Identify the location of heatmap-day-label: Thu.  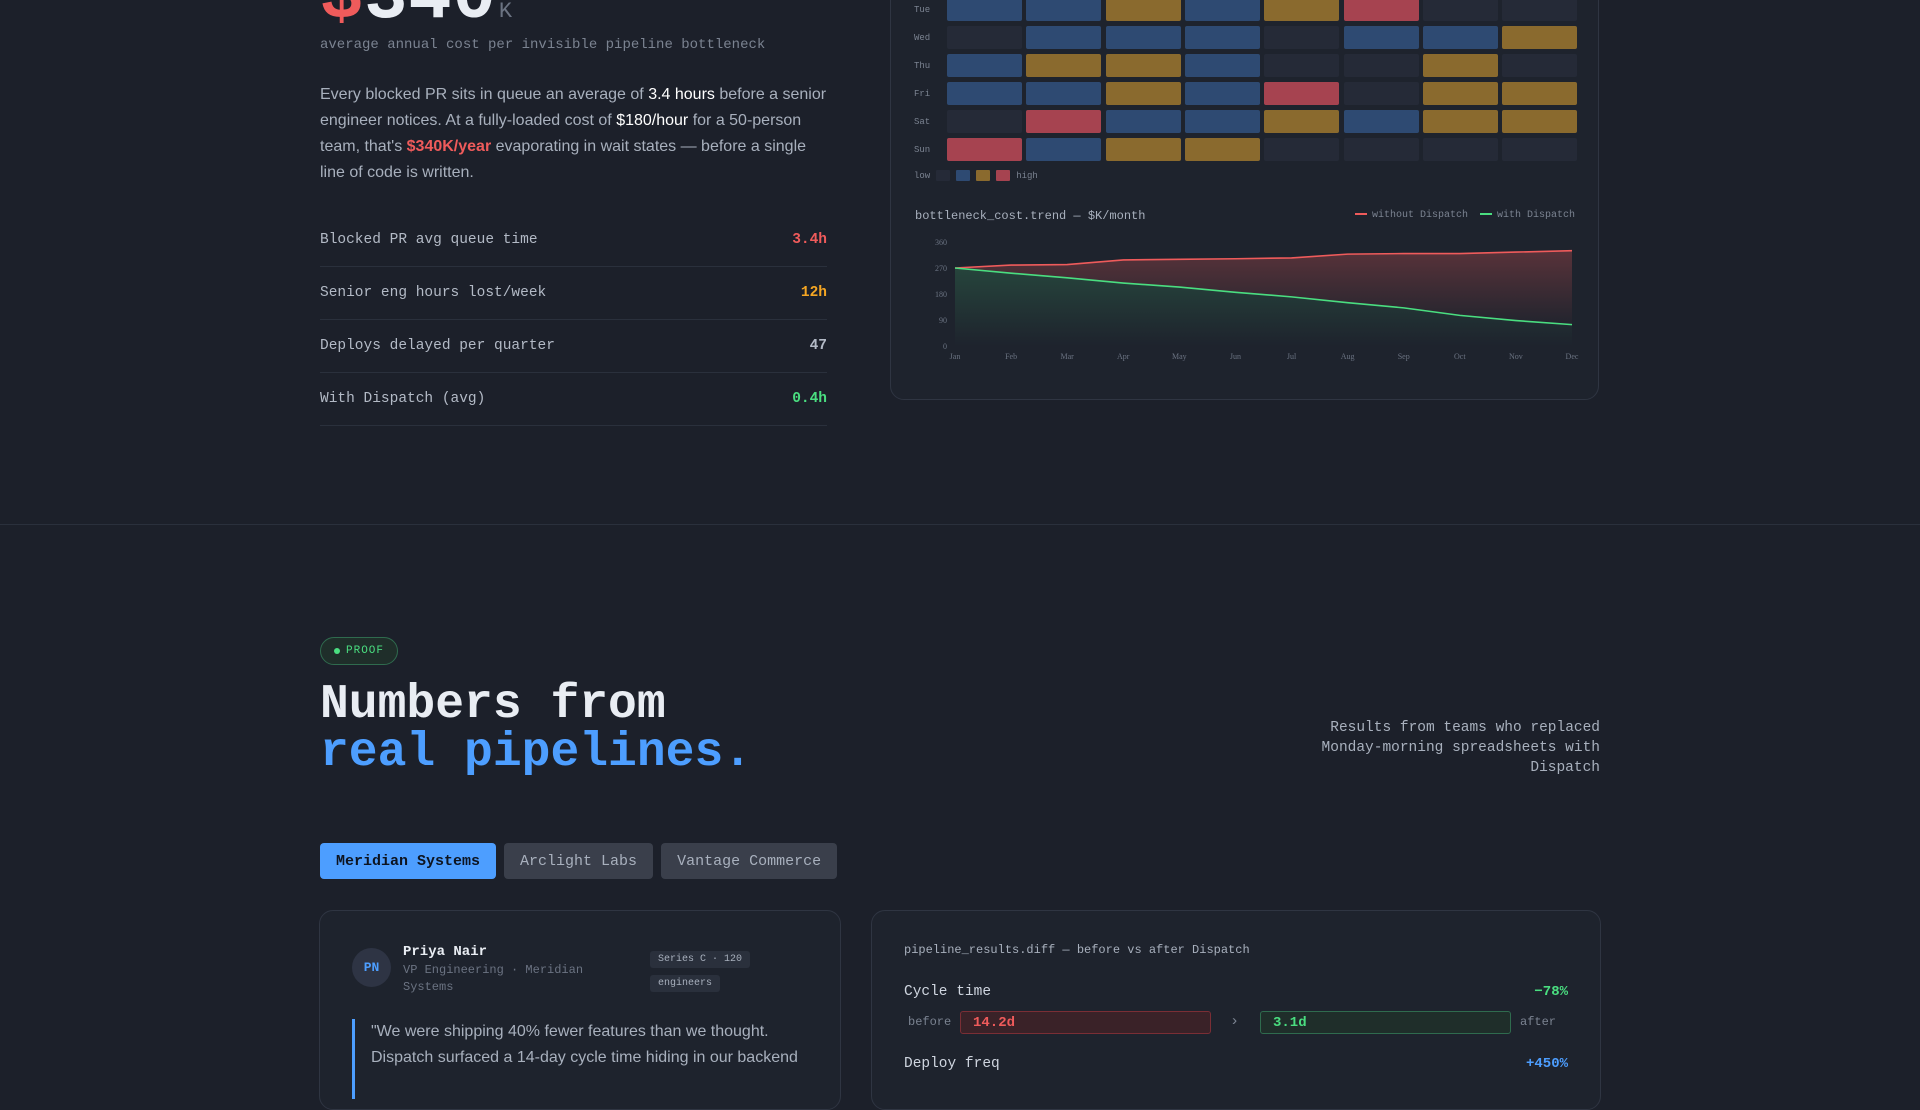
(922, 66).